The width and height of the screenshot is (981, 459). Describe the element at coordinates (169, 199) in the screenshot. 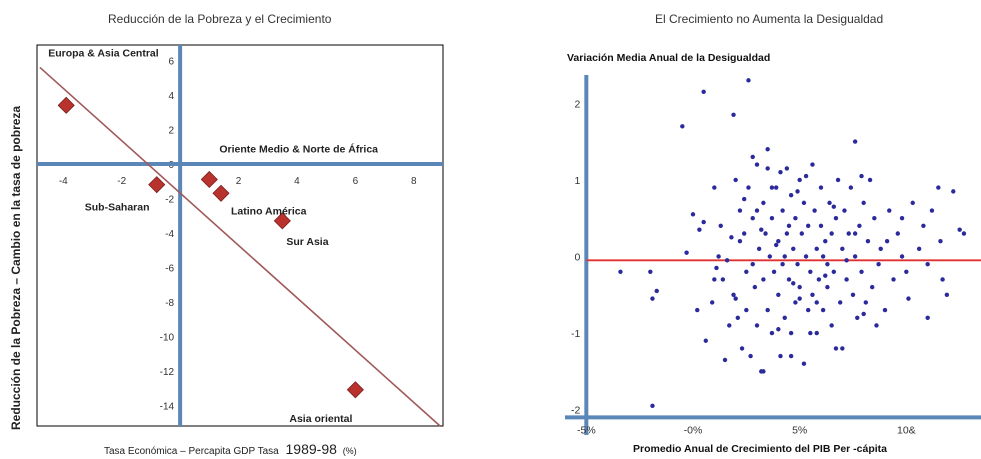

I see `left-y-tick-label: -2` at that location.